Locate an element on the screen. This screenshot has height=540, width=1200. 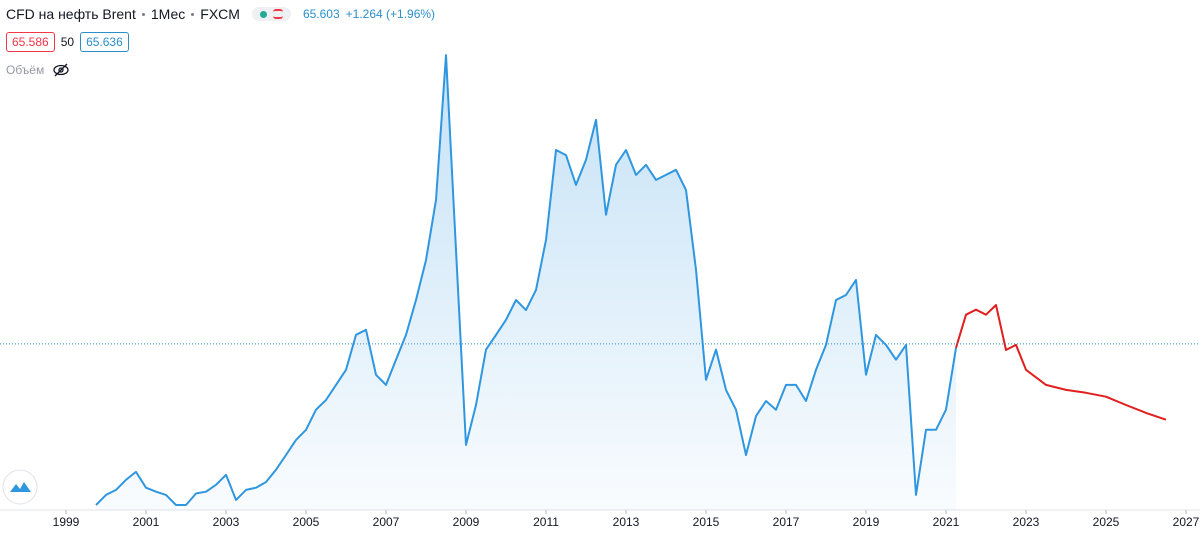
market-open-dot is located at coordinates (263, 14).